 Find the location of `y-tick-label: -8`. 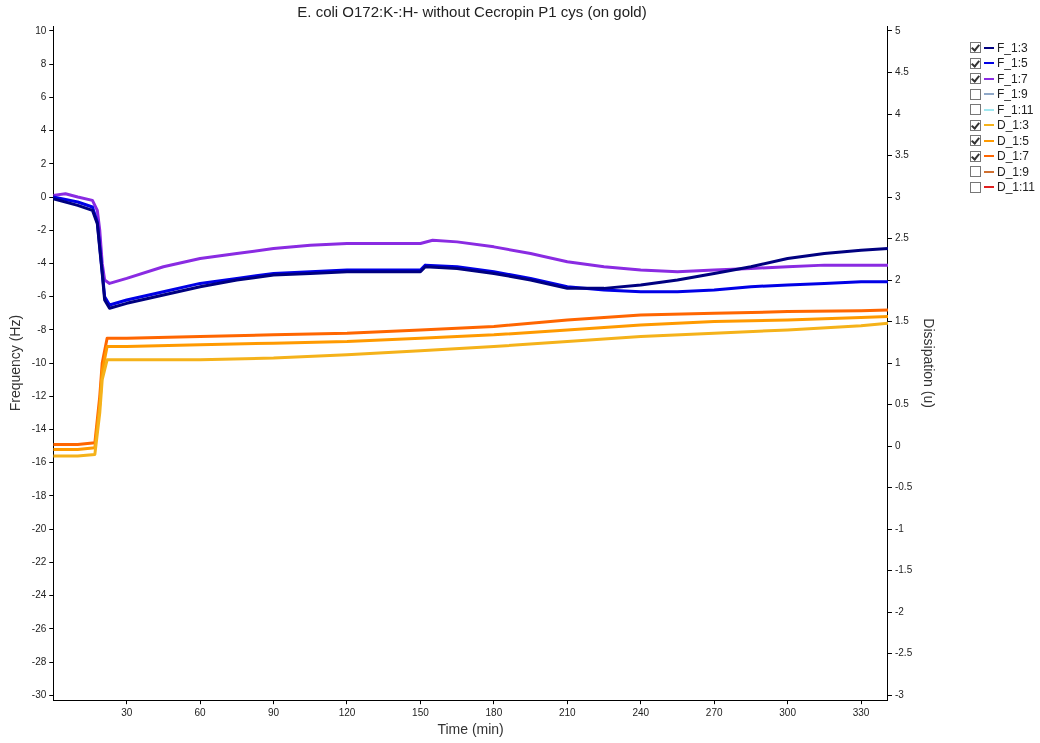

y-tick-label: -8 is located at coordinates (42, 329).